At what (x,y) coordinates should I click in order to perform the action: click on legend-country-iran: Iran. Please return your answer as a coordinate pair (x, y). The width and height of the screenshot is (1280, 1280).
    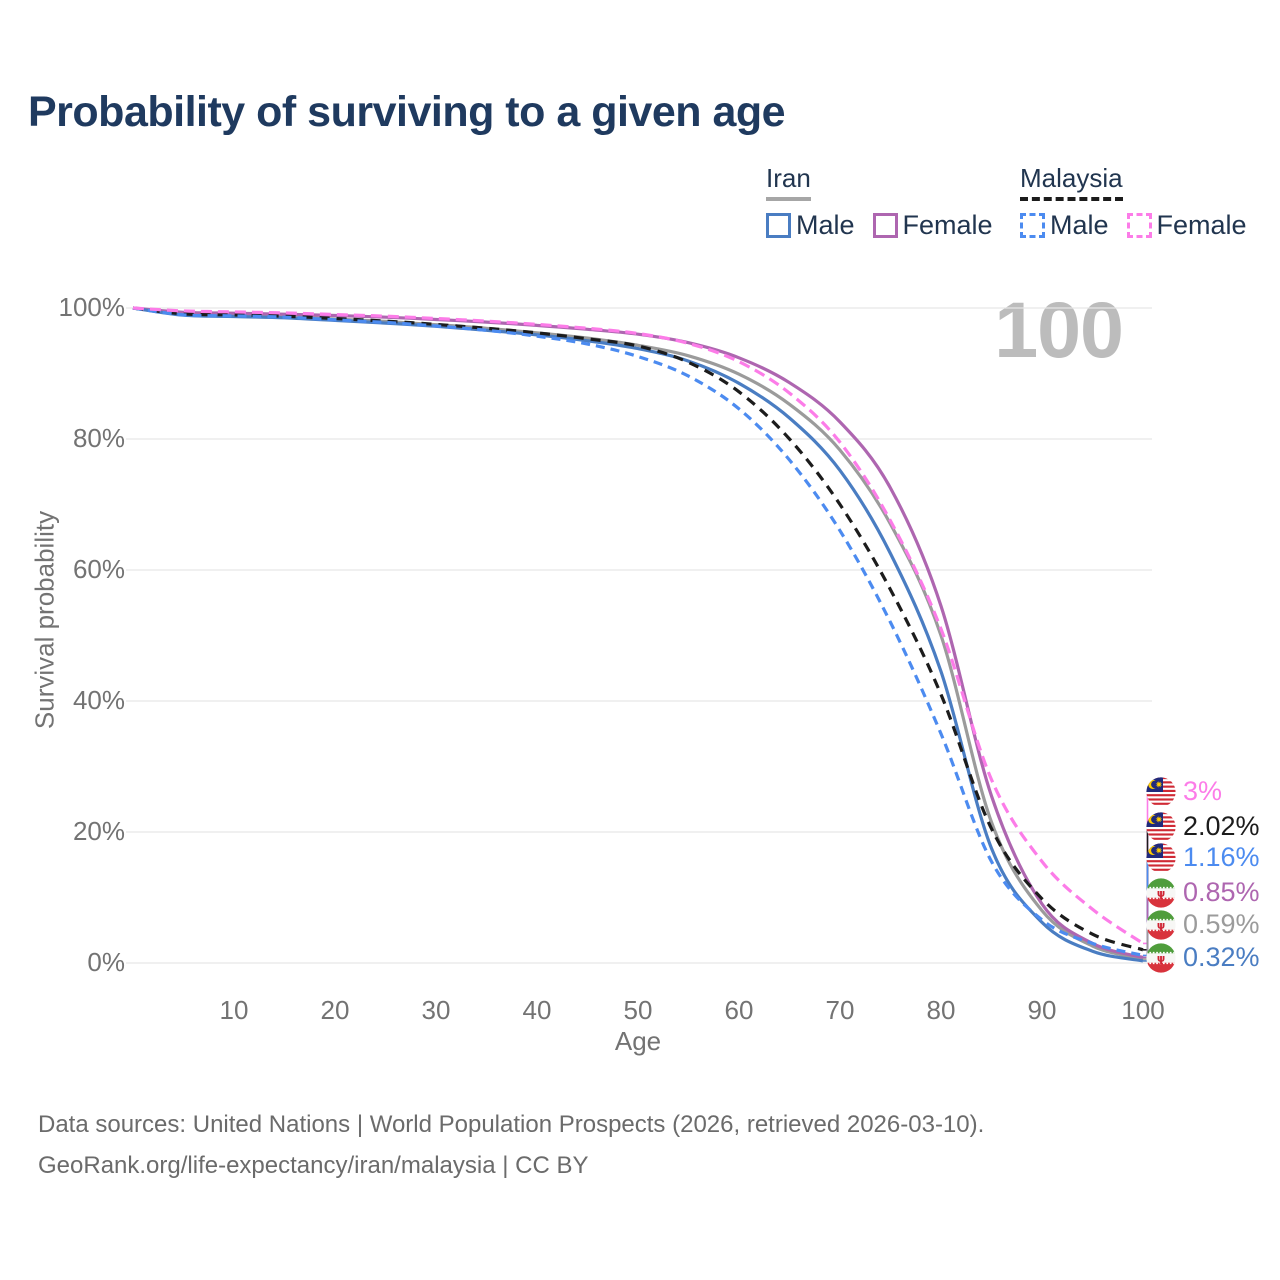
    Looking at the image, I should click on (788, 182).